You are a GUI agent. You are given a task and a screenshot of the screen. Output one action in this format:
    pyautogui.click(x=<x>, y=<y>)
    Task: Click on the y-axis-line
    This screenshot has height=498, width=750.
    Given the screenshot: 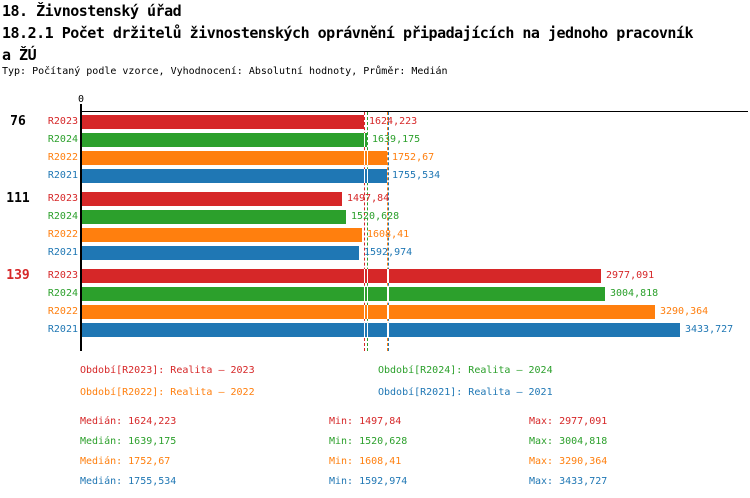 What is the action you would take?
    pyautogui.click(x=81, y=227)
    